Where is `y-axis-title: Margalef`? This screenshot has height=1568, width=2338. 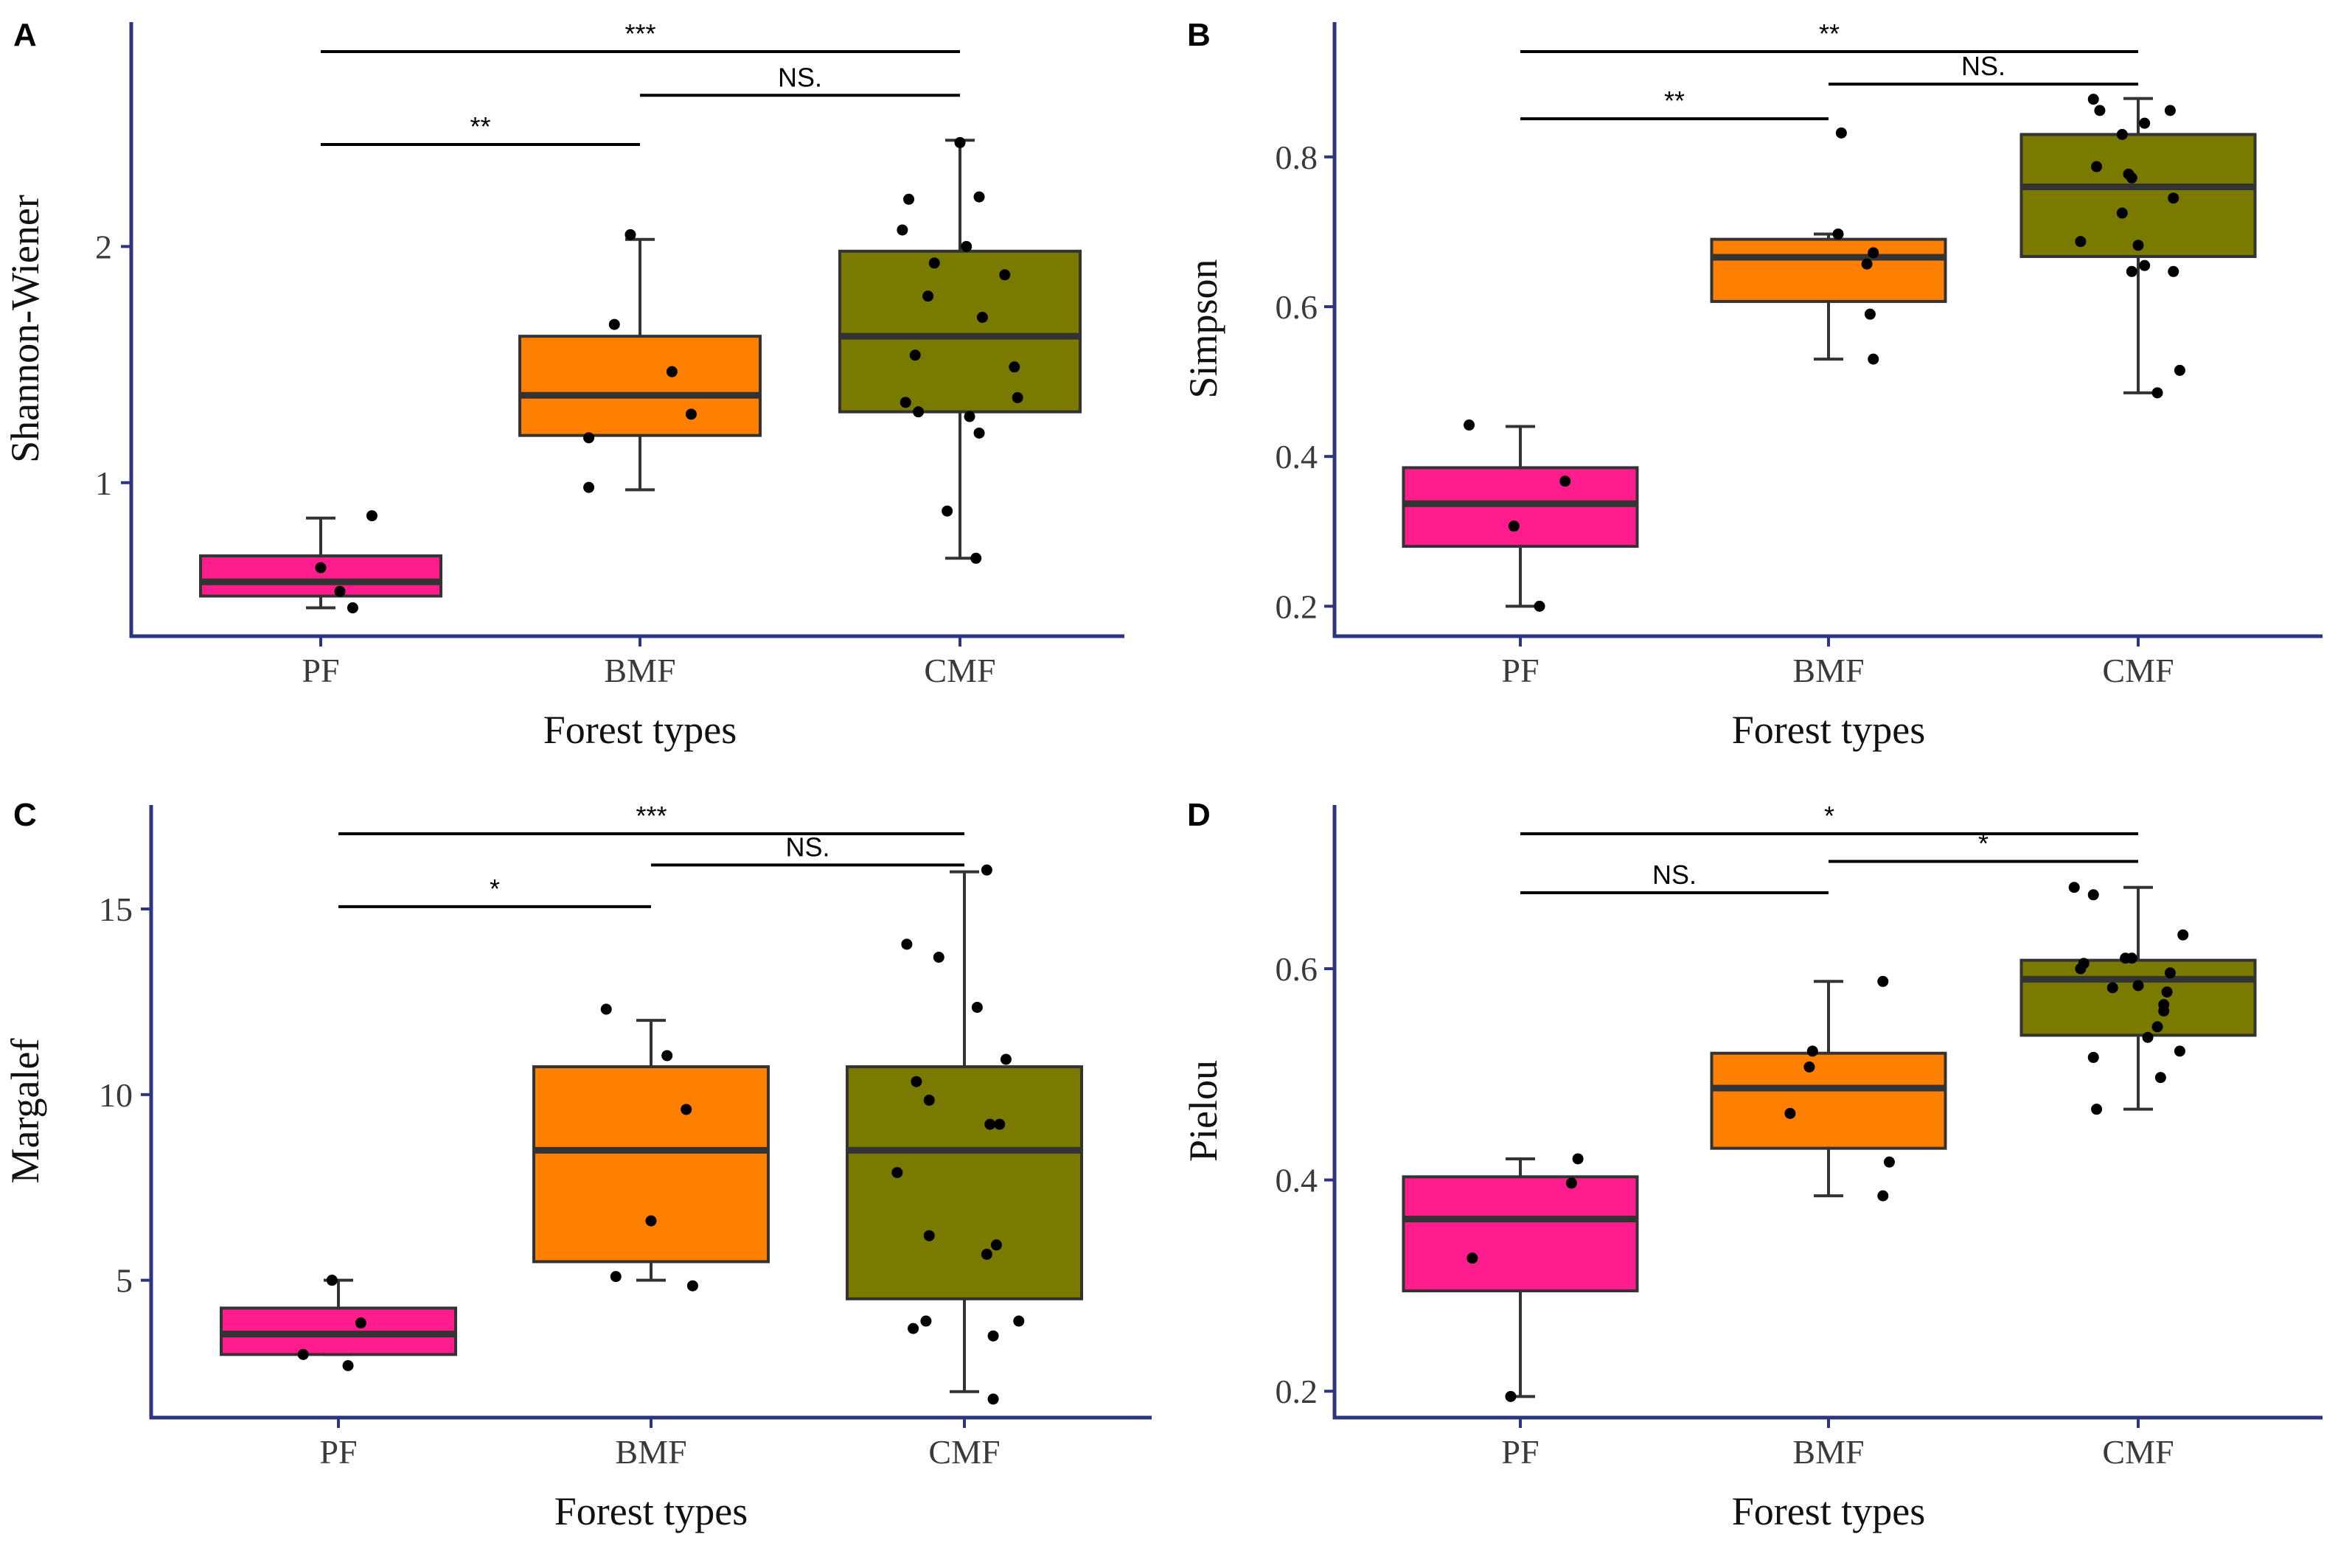 y-axis-title: Margalef is located at coordinates (25, 1111).